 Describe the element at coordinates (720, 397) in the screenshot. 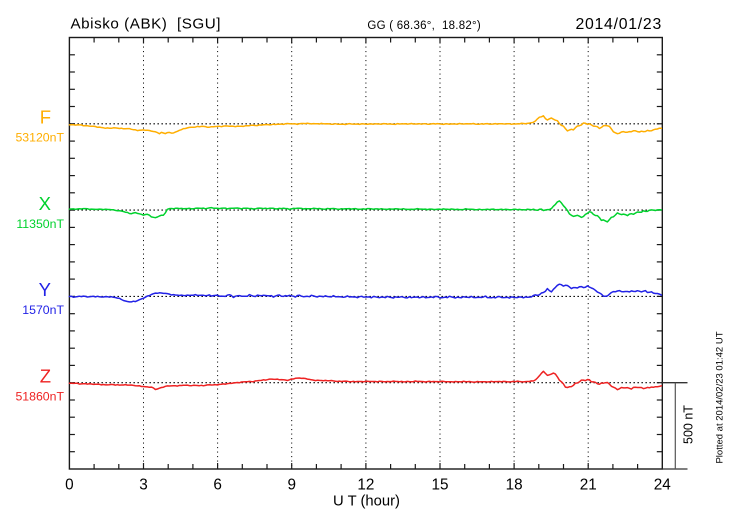

I see `svg-text: Plotted at 2014/02/23 01:42 UT` at that location.